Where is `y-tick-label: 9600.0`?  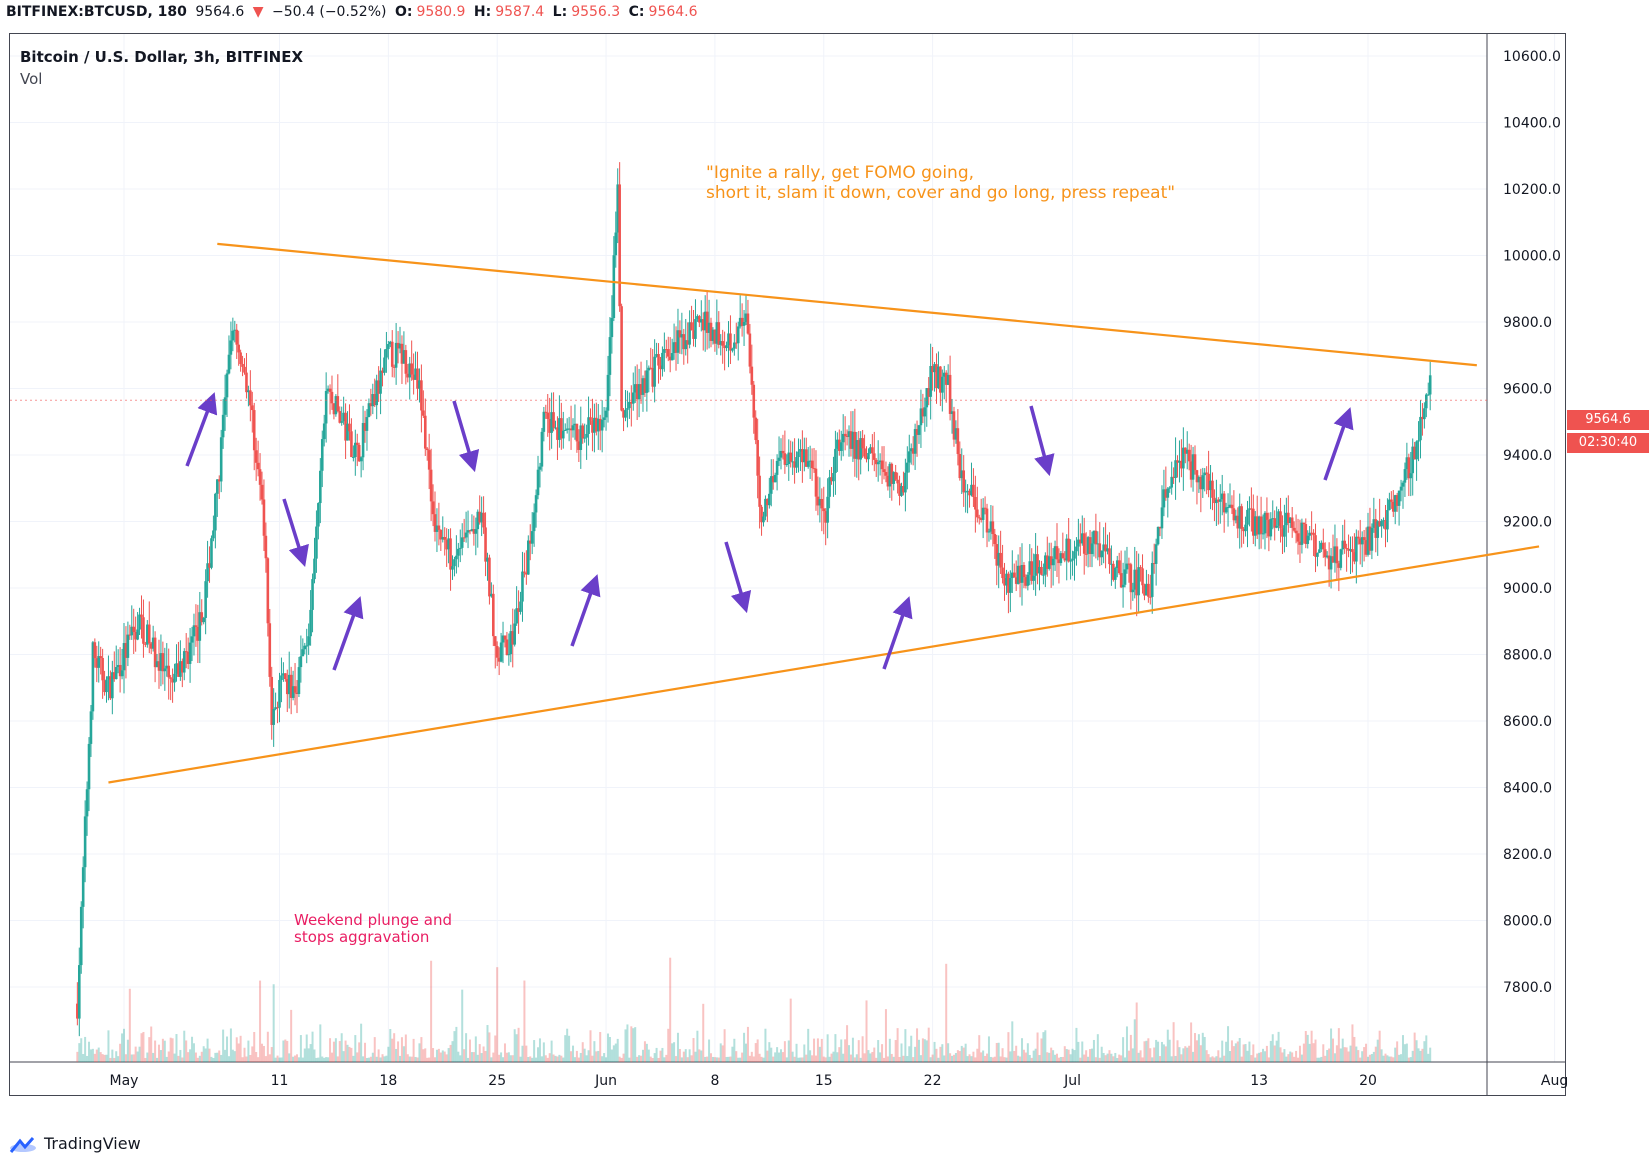
y-tick-label: 9600.0 is located at coordinates (1527, 390).